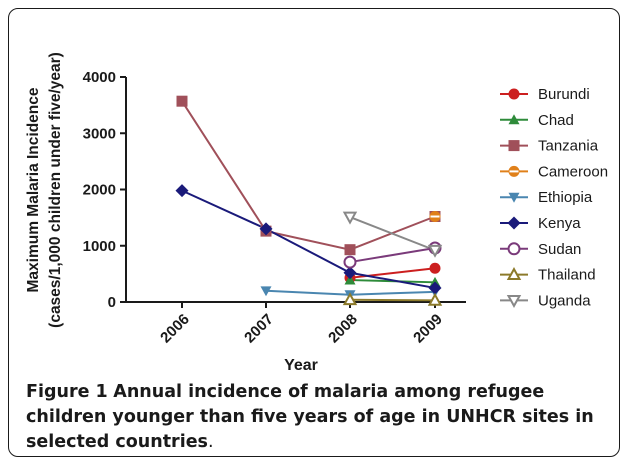 The width and height of the screenshot is (630, 467). I want to click on series-line-sudan, so click(392, 255).